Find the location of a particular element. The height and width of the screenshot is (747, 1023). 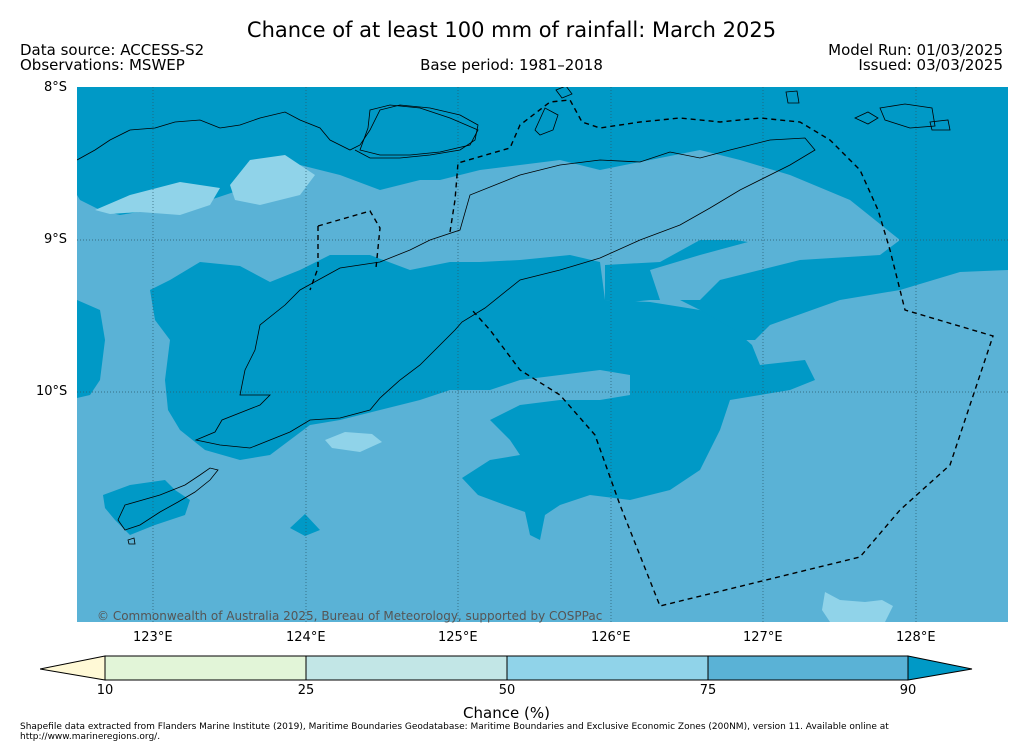

colorbar-label: Chance (%) is located at coordinates (506, 713).